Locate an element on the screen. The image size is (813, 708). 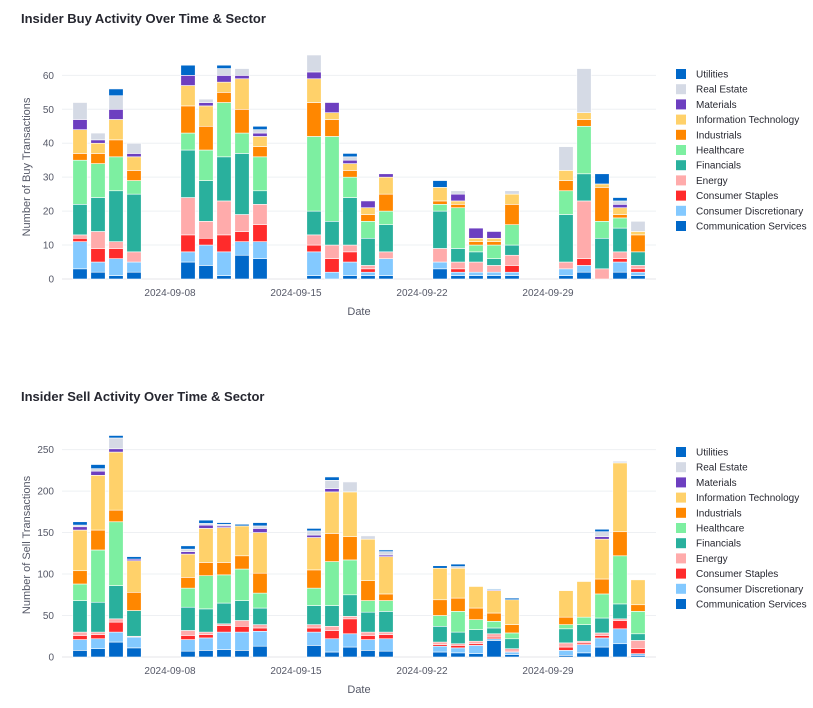
legend-swatch-industrials is located at coordinates (681, 512).